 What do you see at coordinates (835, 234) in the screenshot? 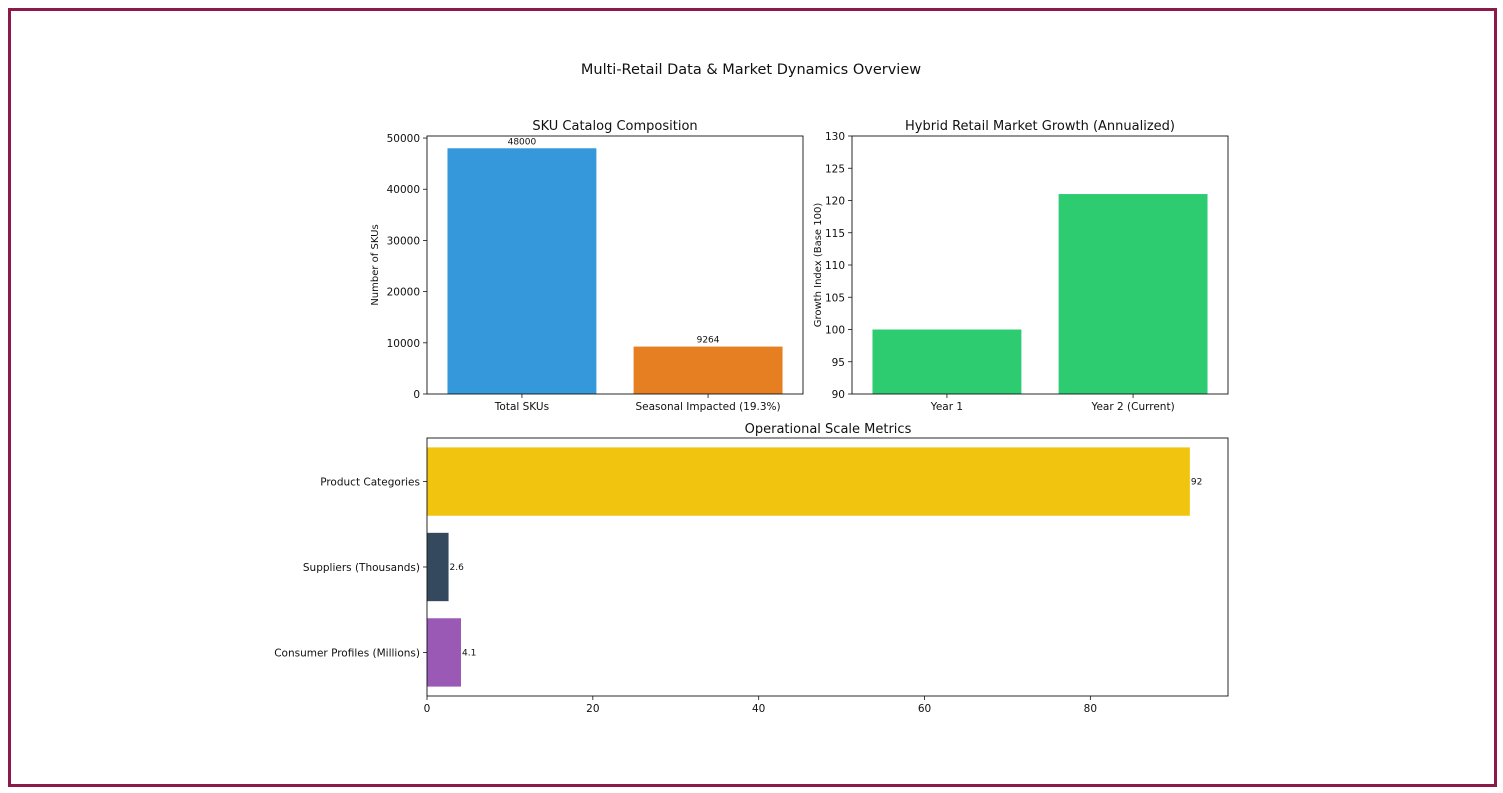
I see `y-tick-label: 115` at bounding box center [835, 234].